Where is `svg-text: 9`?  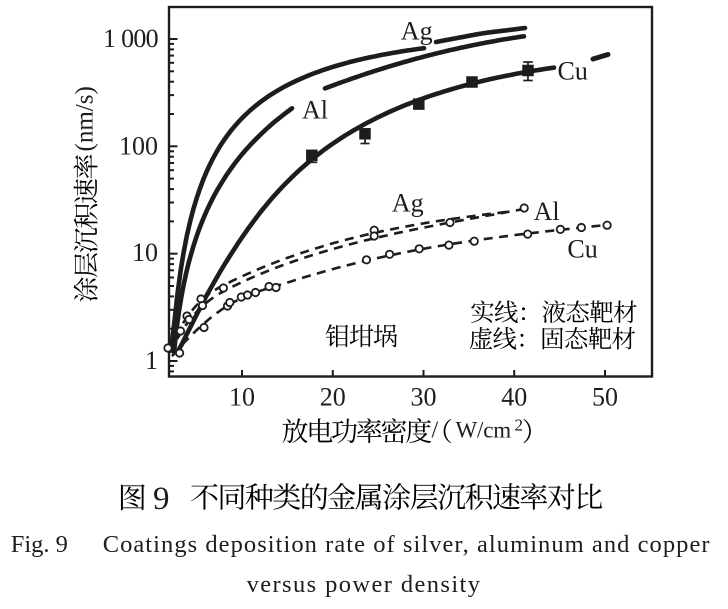
svg-text: 9 is located at coordinates (161, 499).